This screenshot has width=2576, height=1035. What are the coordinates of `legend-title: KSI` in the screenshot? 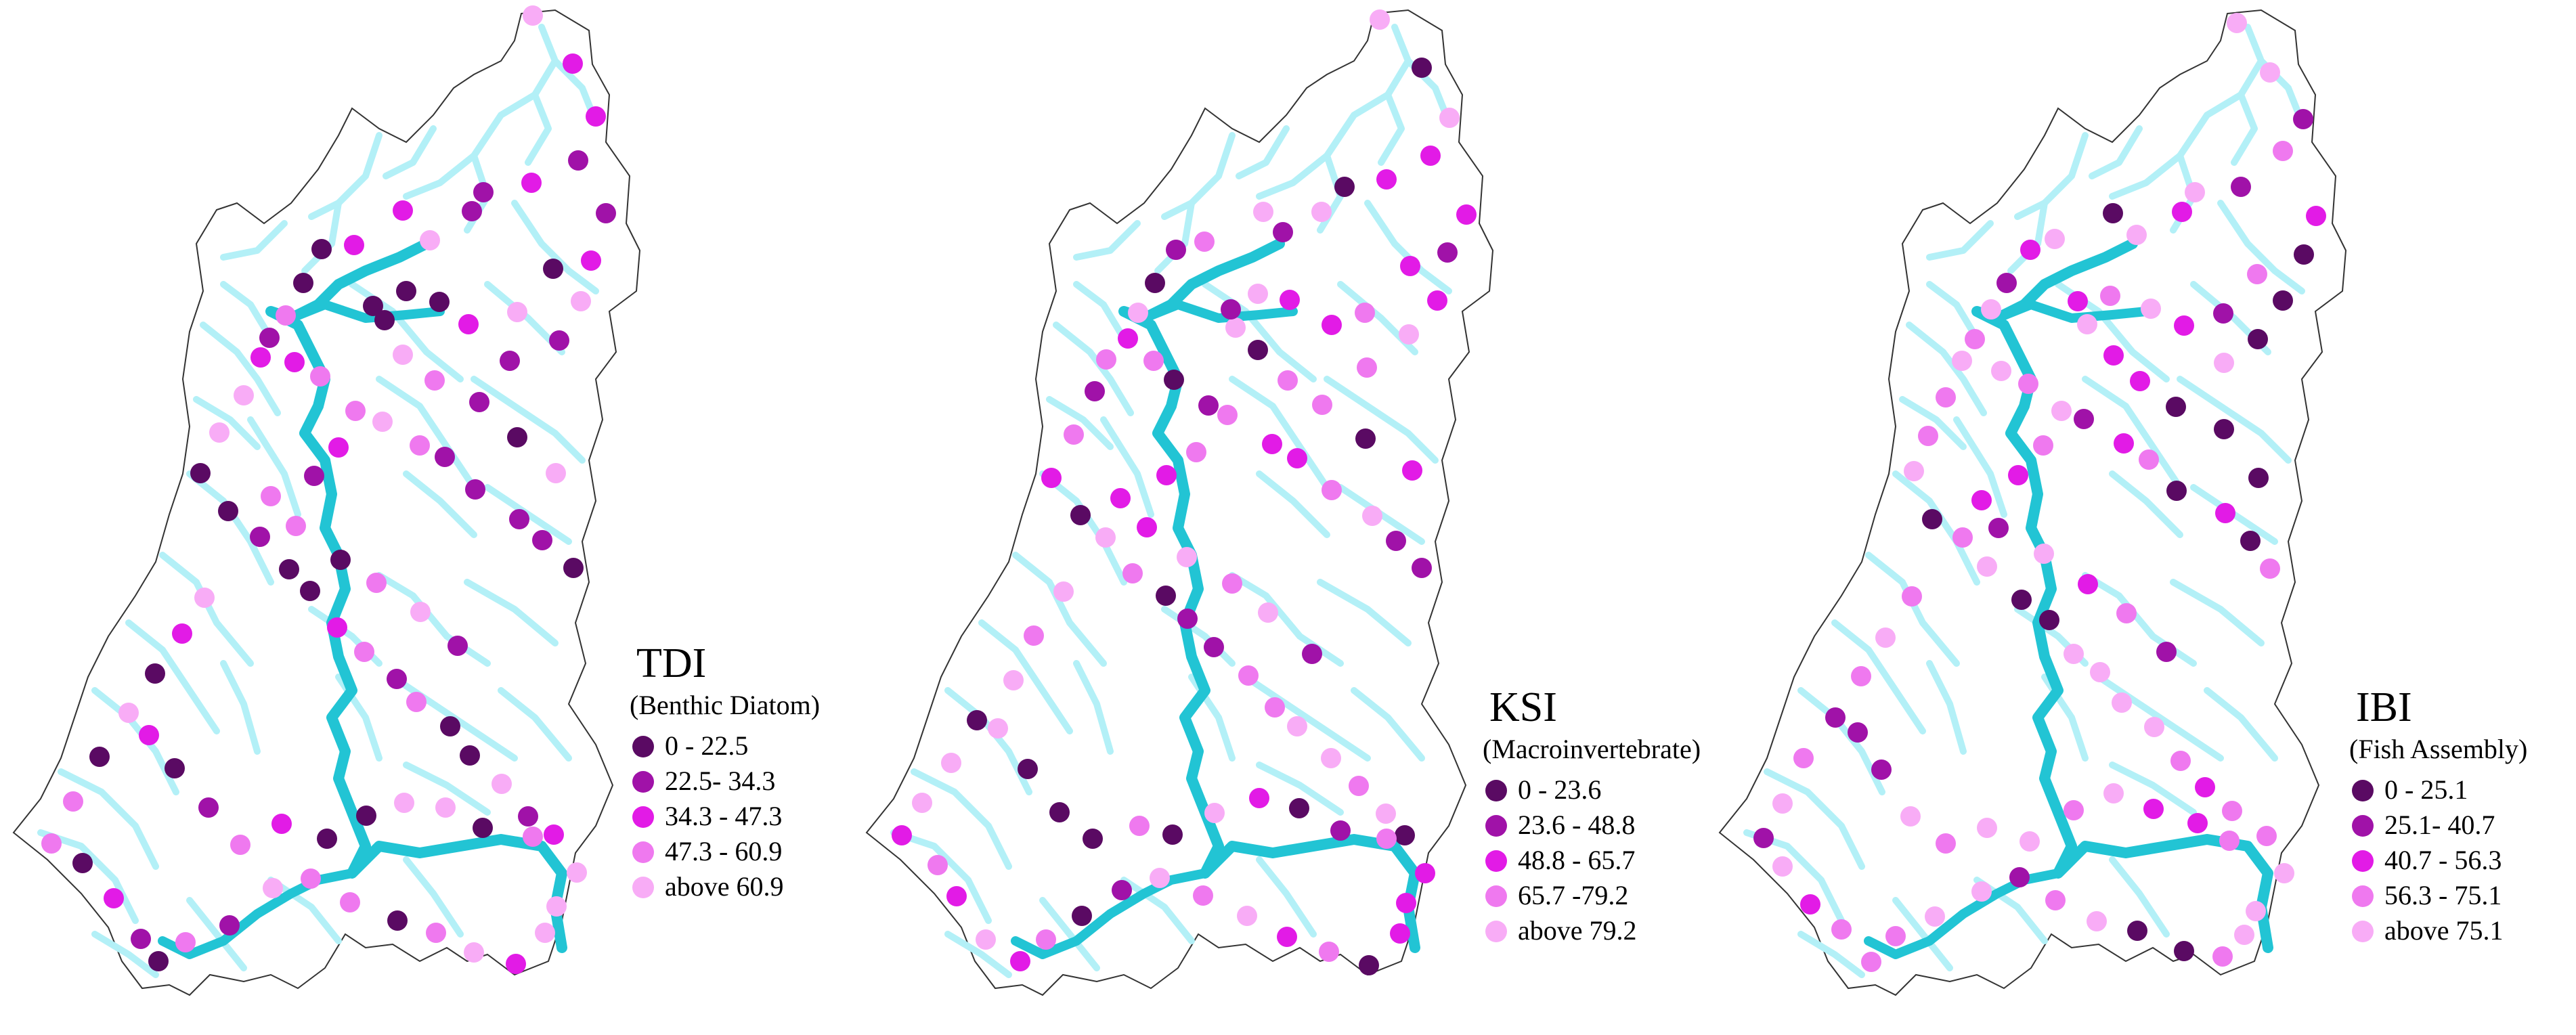 It's located at (1523, 707).